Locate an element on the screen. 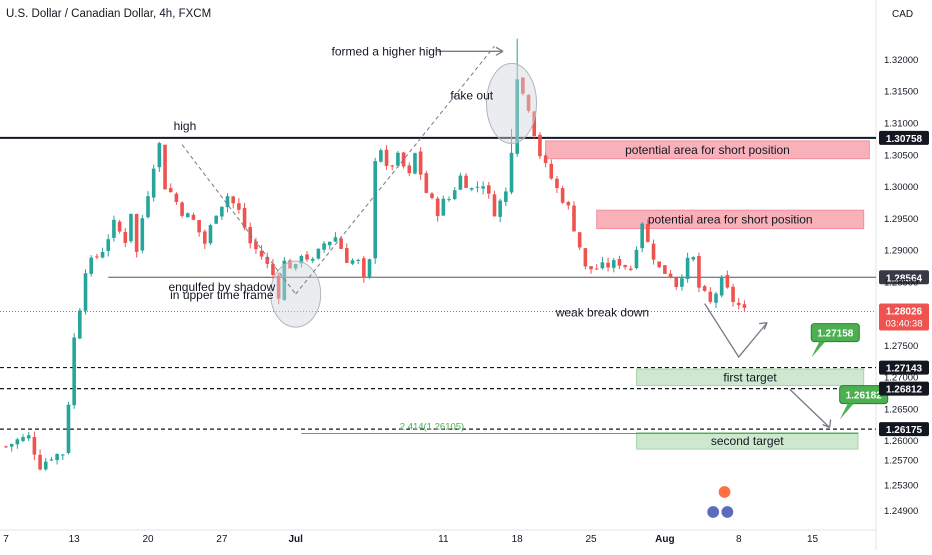 This screenshot has width=932, height=555. y-tick-label: 1.29000 is located at coordinates (901, 251).